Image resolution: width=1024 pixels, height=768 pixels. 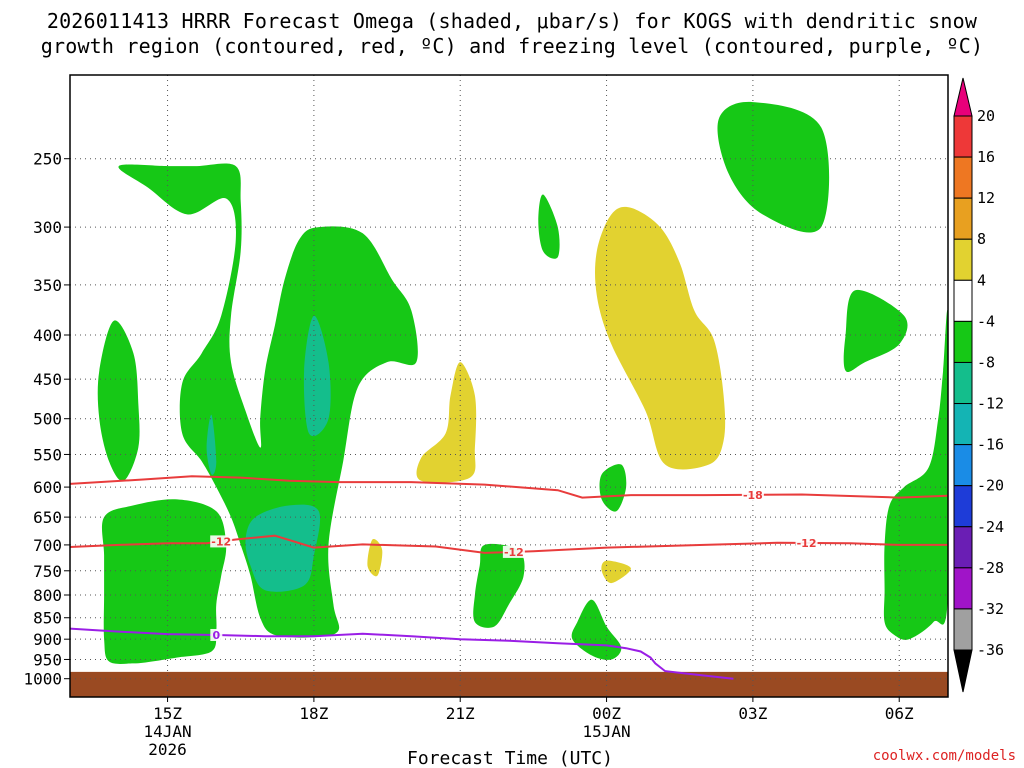 I want to click on y-tick-label: 750, so click(x=47, y=571).